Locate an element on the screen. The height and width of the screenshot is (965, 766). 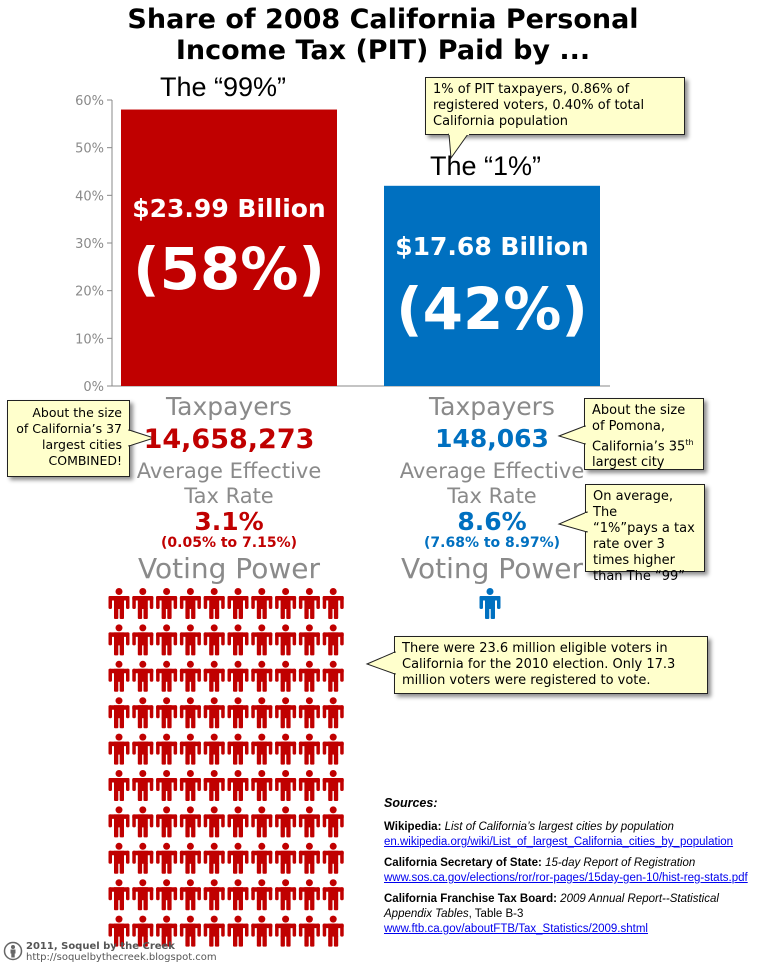
bar-percent-1: (42%) is located at coordinates (492, 309).